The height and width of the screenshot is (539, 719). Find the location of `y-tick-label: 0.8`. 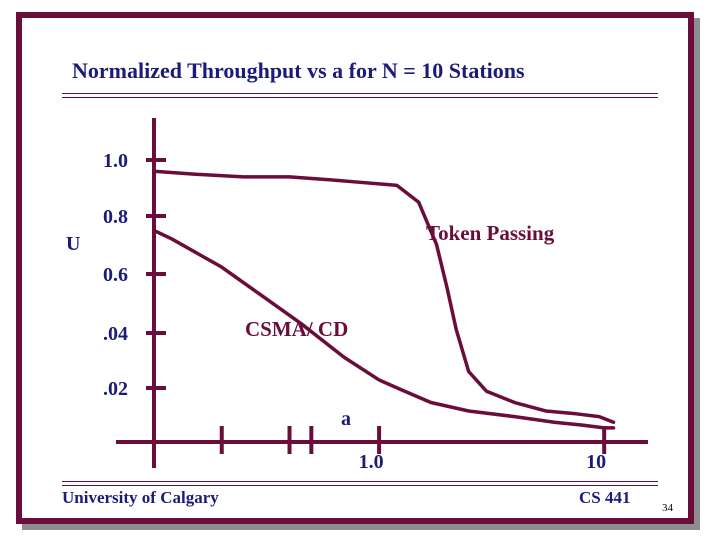

y-tick-label: 0.8 is located at coordinates (115, 217).